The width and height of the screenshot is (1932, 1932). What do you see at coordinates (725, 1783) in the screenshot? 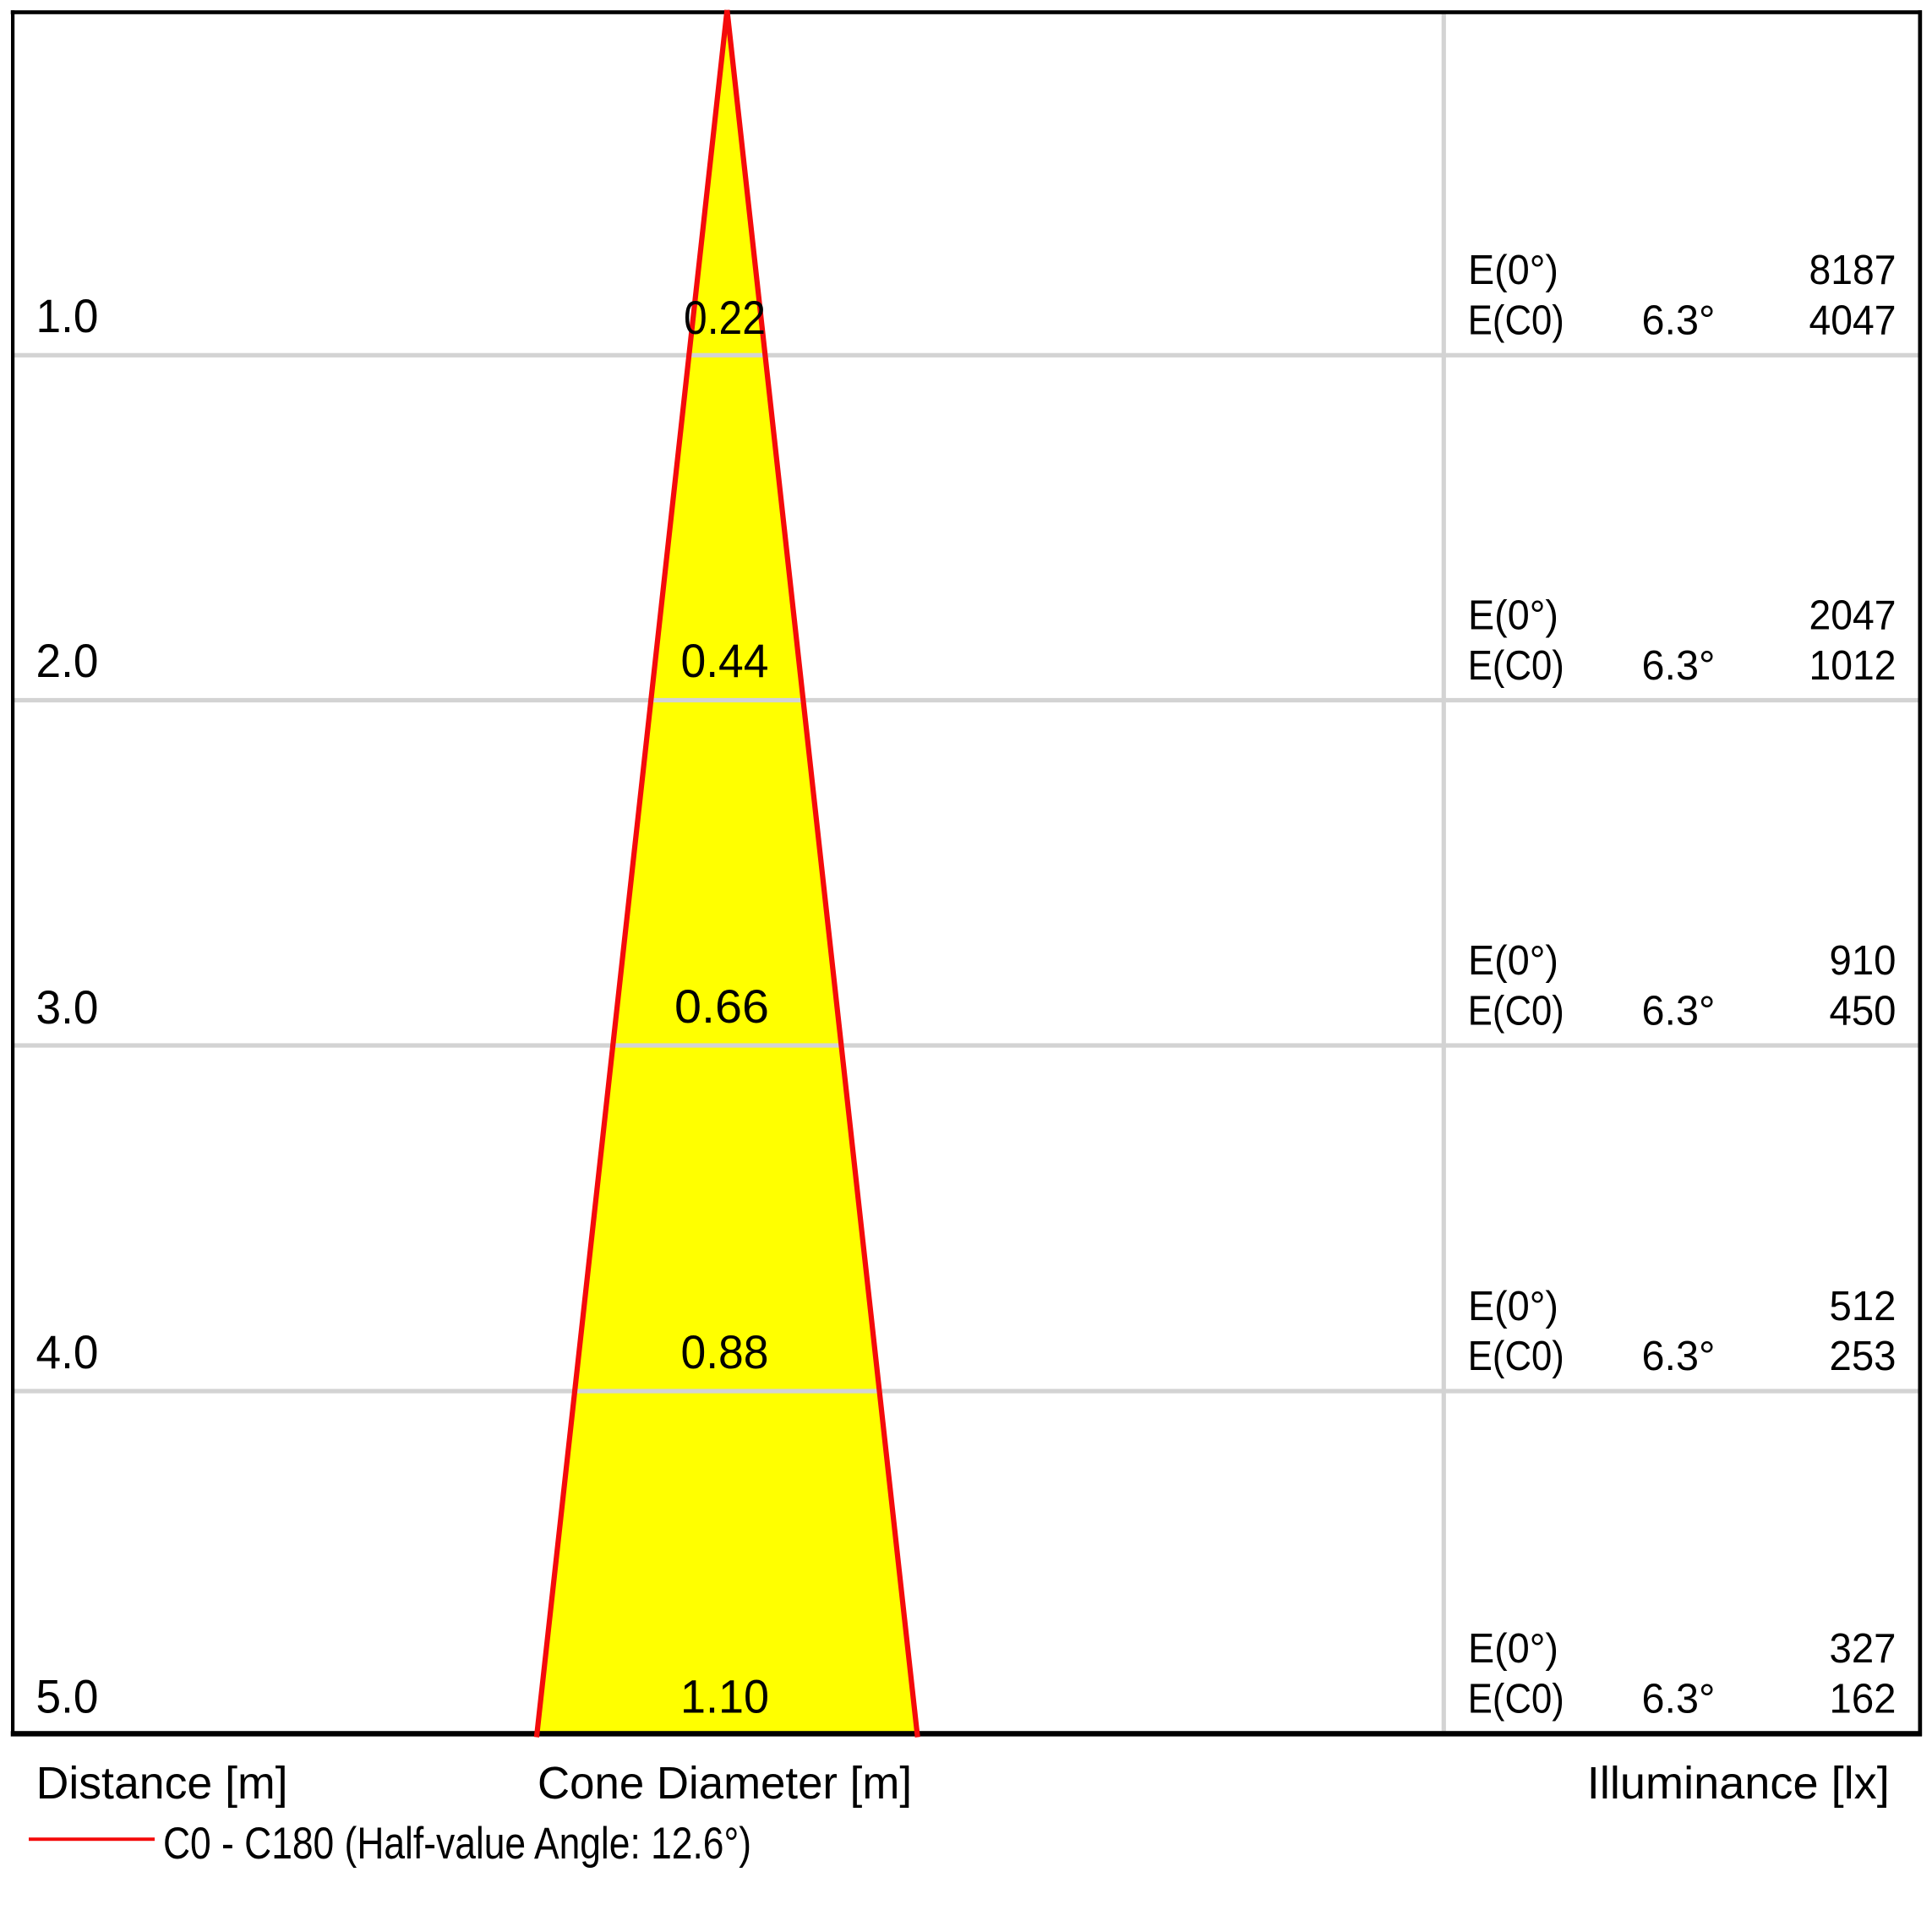
I see `svg-text: Cone Diameter [m]` at bounding box center [725, 1783].